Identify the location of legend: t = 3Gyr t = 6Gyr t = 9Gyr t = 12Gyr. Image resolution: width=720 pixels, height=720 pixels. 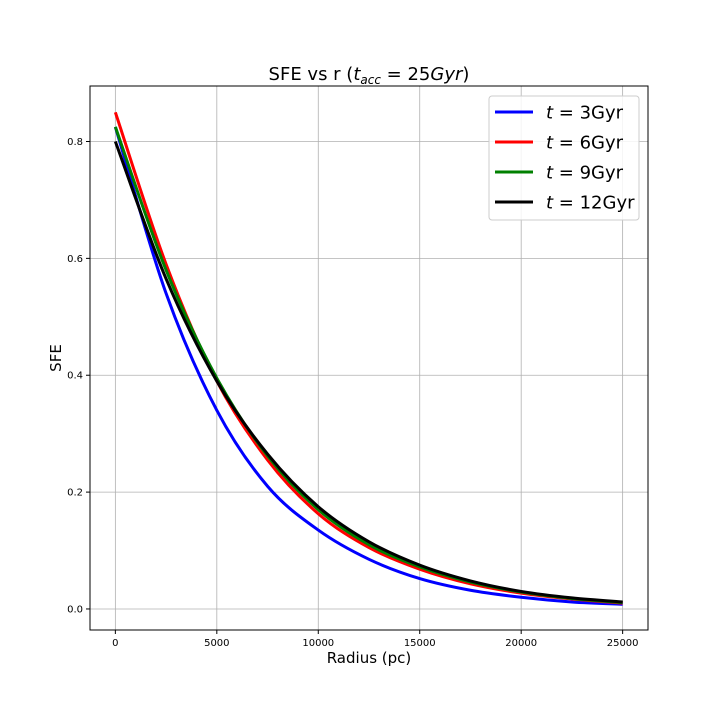
(564, 158).